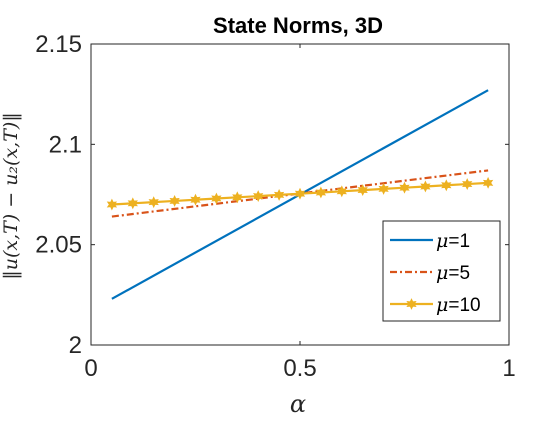 The height and width of the screenshot is (425, 560). What do you see at coordinates (298, 404) in the screenshot?
I see `x-axis-label: α` at bounding box center [298, 404].